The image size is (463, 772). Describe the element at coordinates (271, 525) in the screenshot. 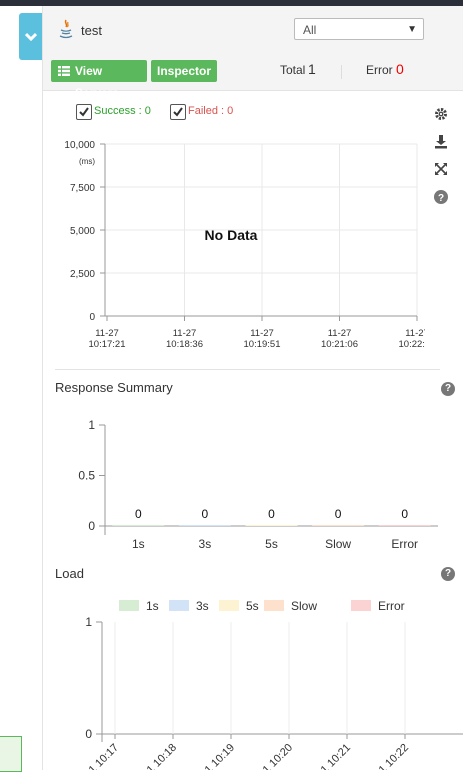

I see `bar-5s` at that location.